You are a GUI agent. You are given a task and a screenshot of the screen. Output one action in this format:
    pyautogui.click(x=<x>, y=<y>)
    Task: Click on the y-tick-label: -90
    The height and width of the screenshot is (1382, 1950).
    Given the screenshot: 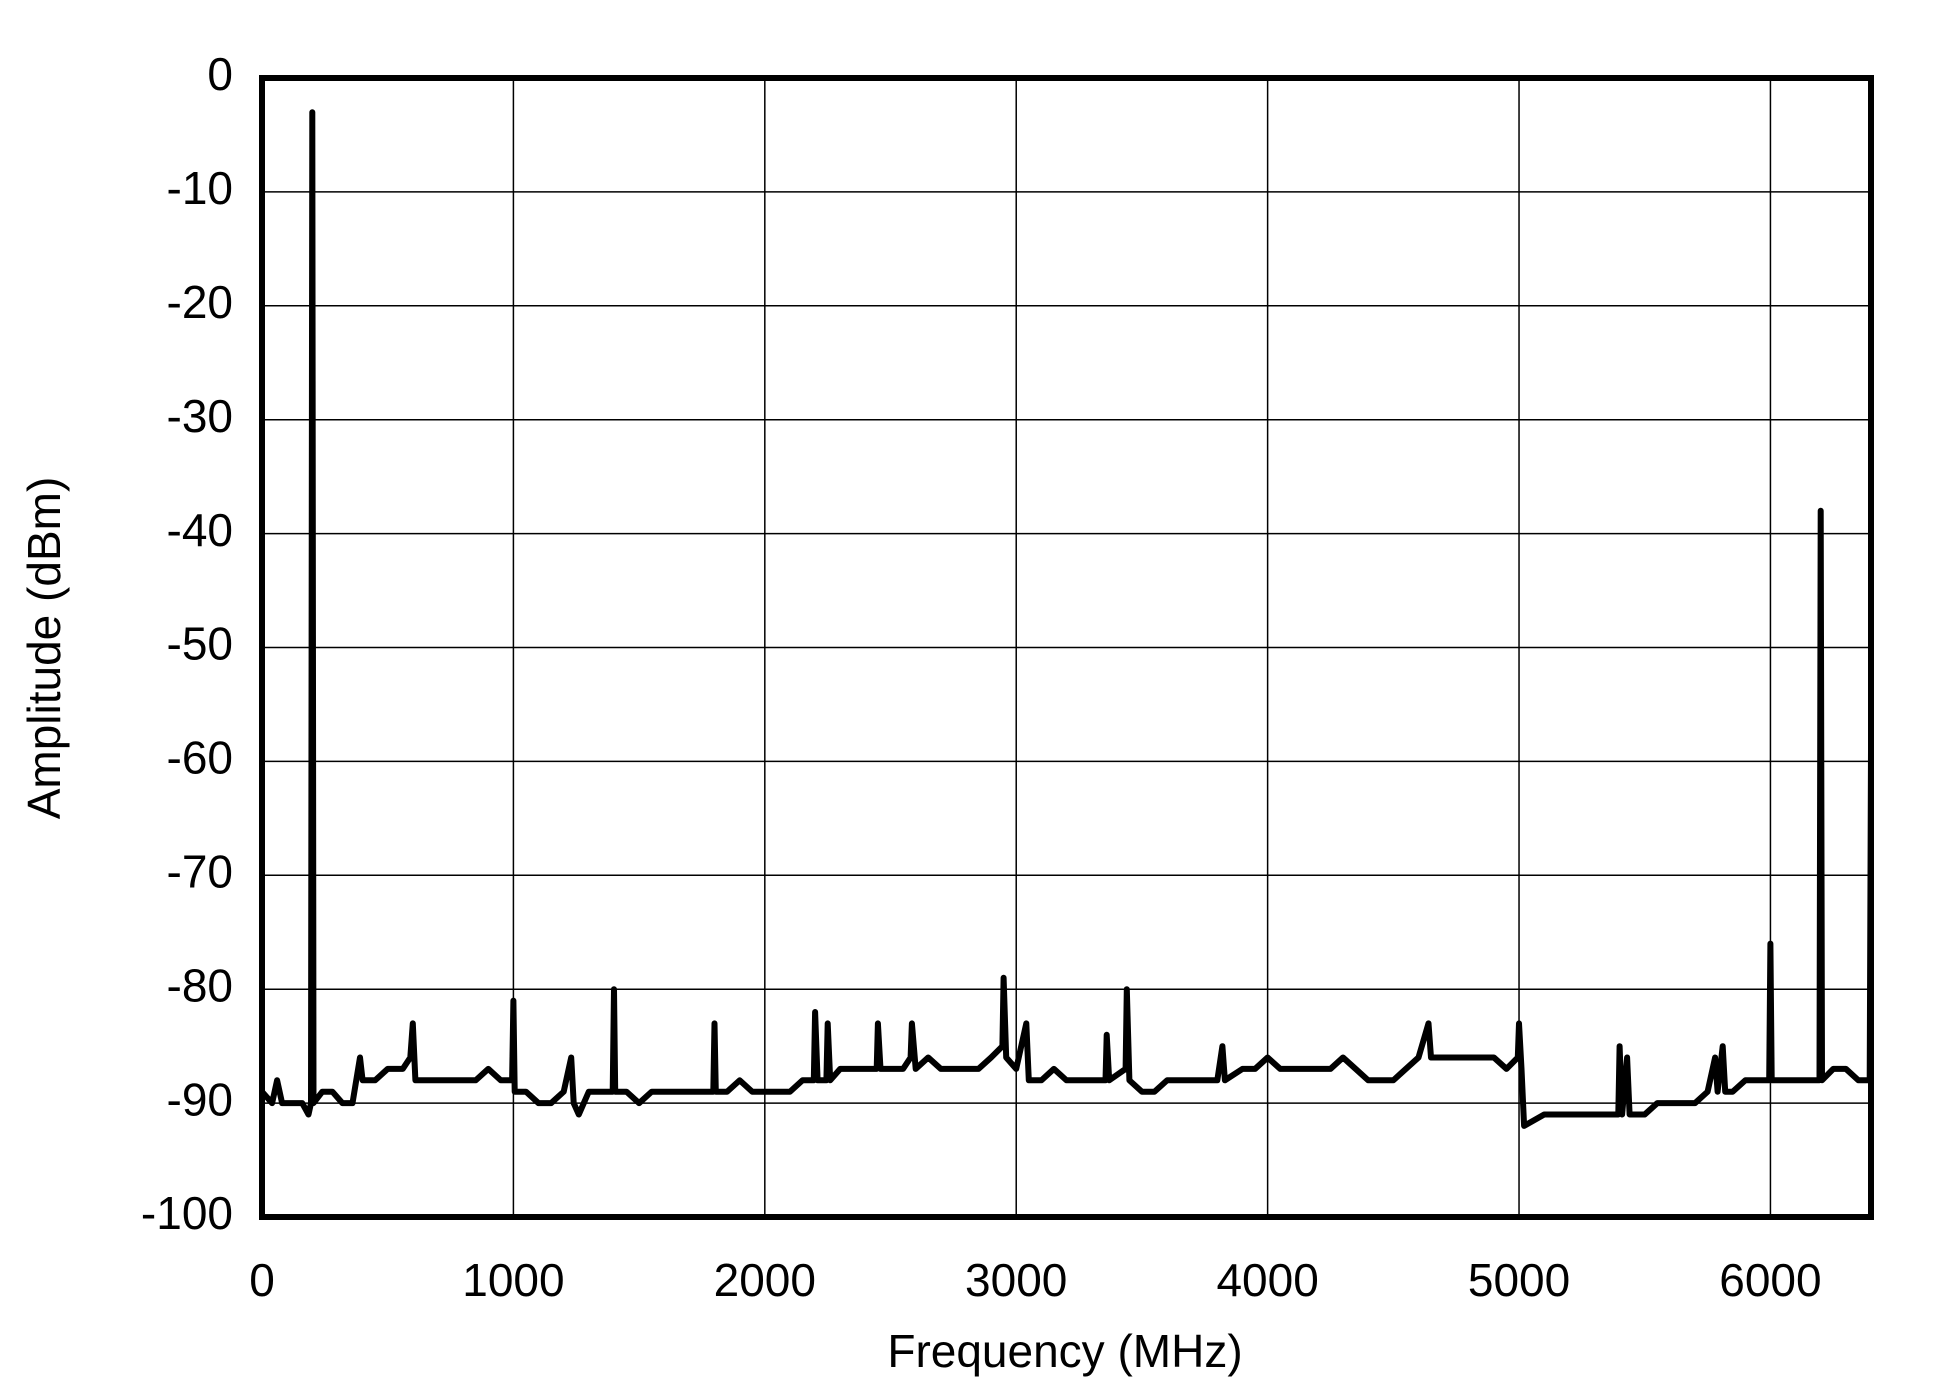 What is the action you would take?
    pyautogui.click(x=200, y=1099)
    